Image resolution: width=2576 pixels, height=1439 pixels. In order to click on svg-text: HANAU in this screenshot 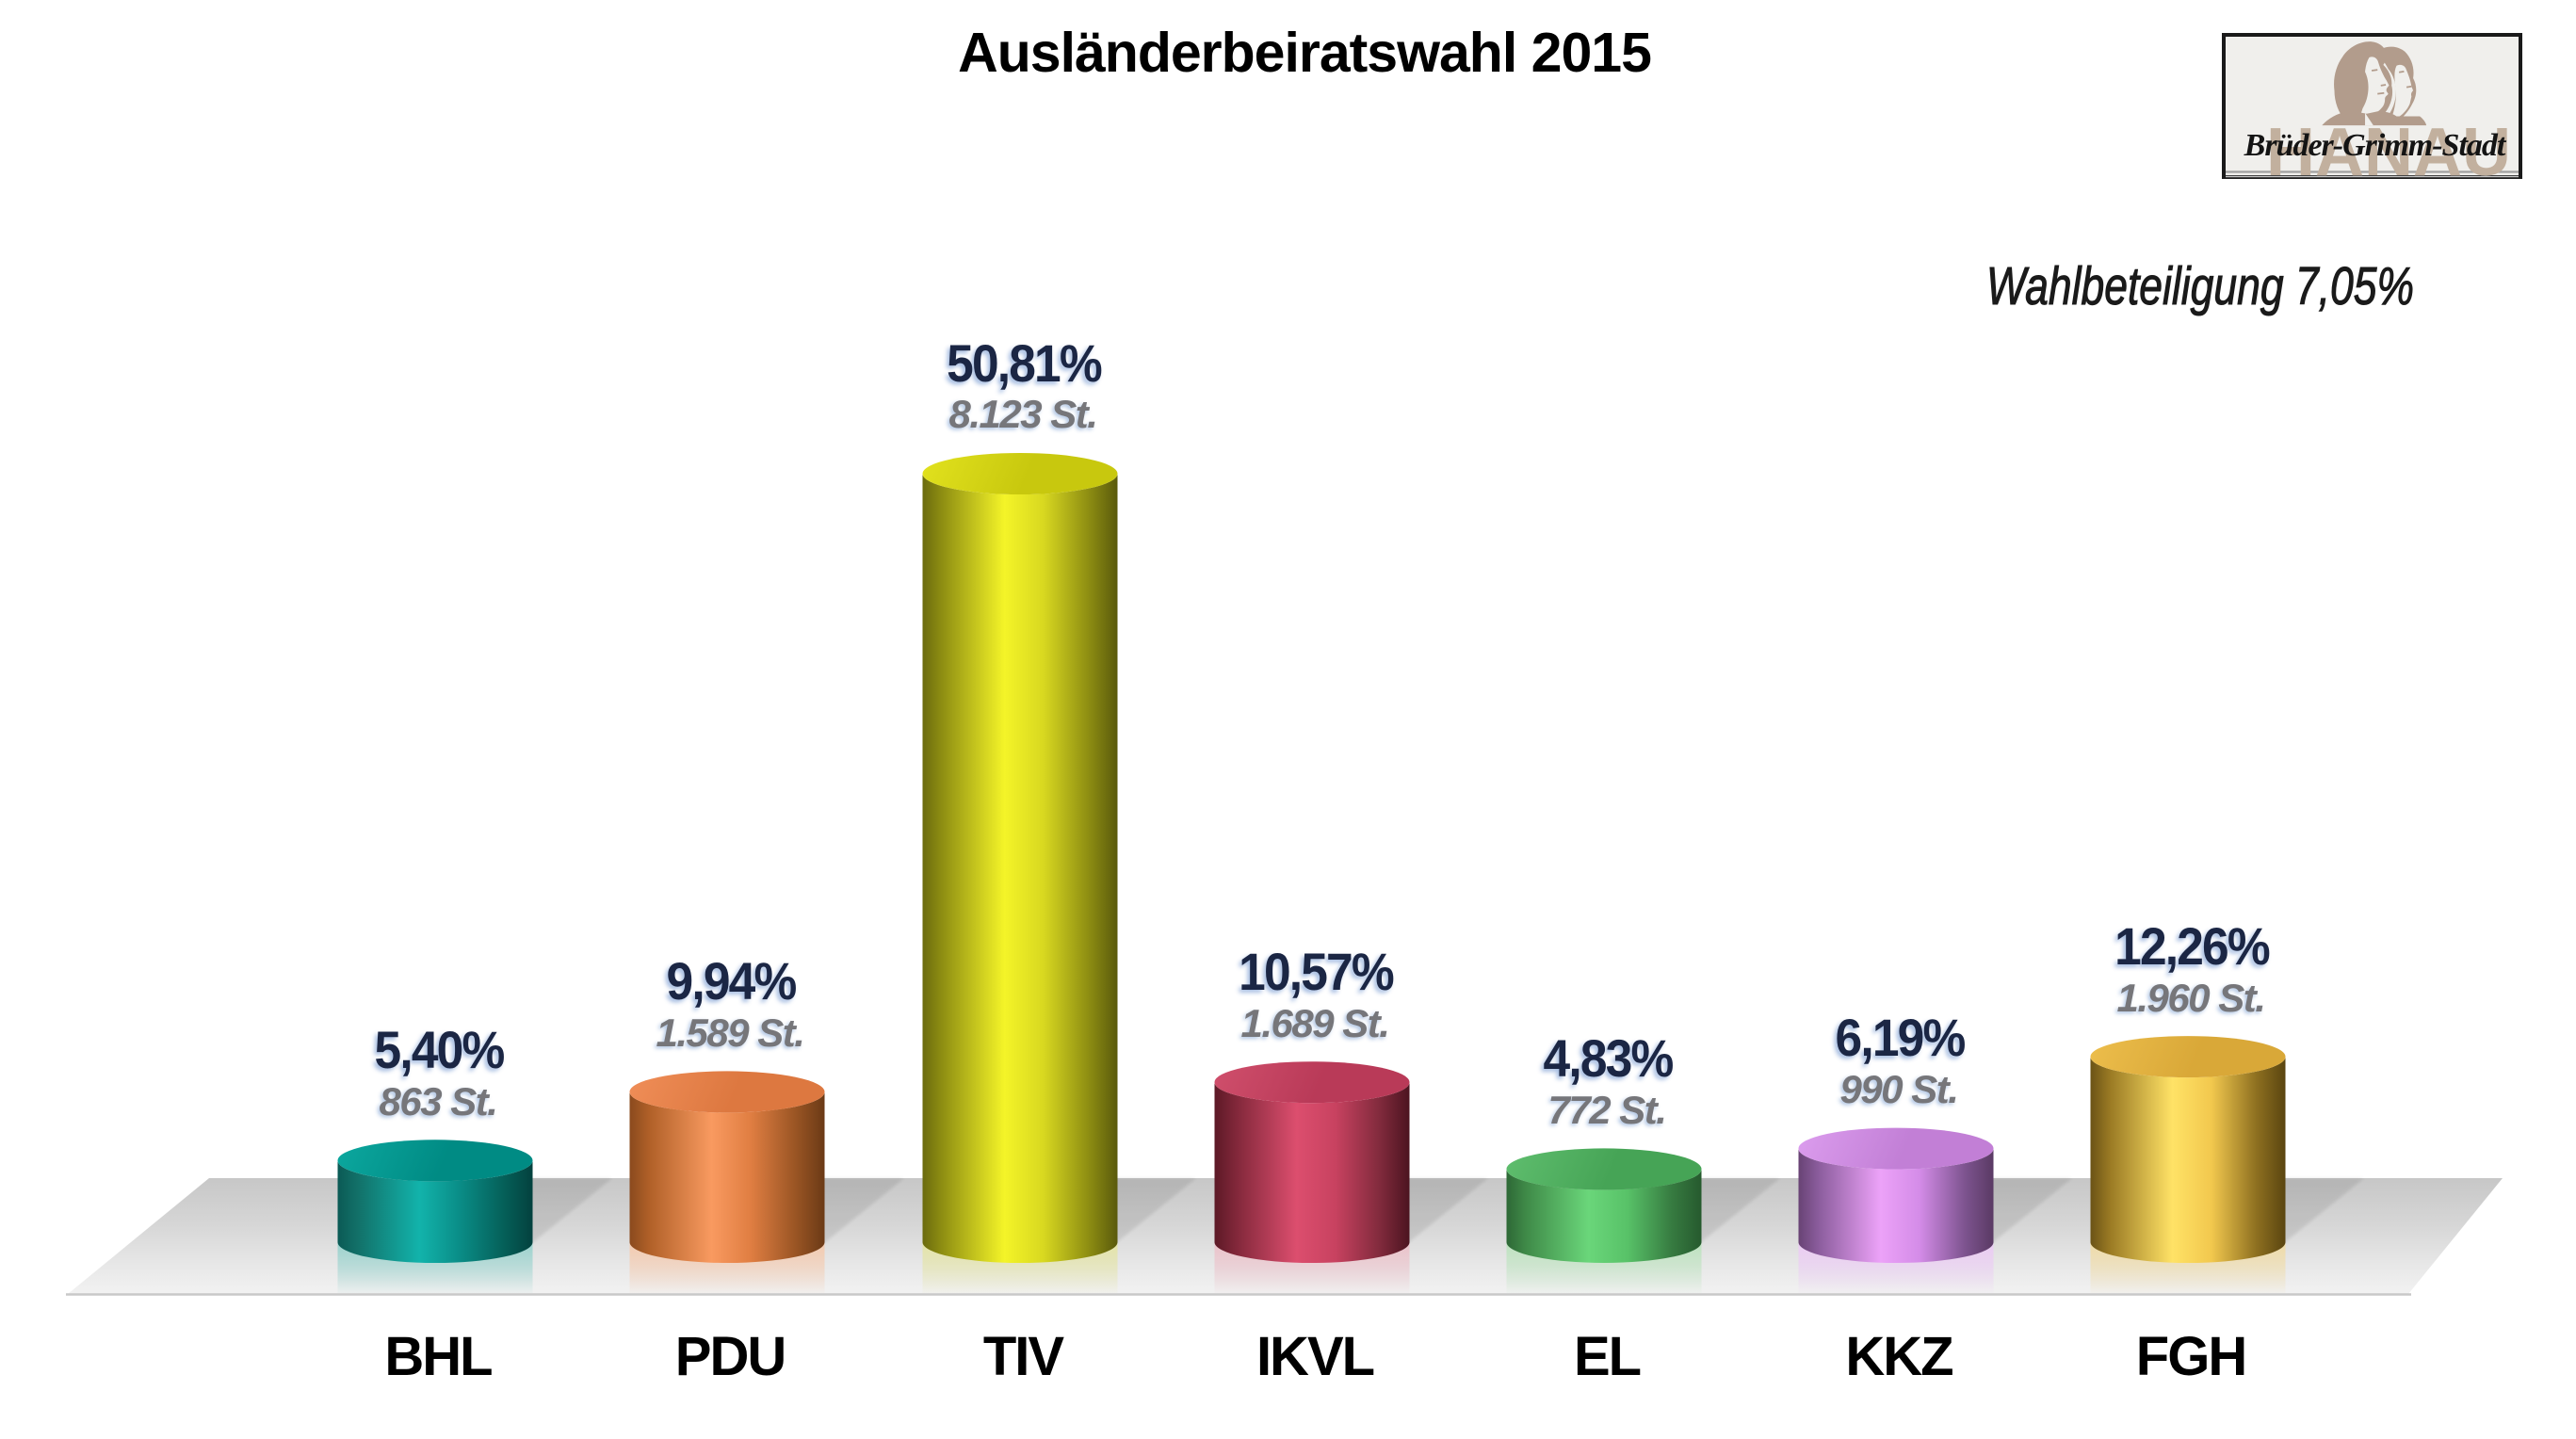, I will do `click(2388, 147)`.